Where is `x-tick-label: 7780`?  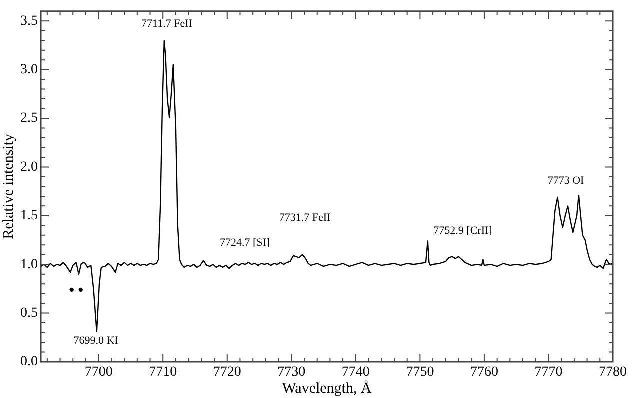 x-tick-label: 7780 is located at coordinates (613, 372).